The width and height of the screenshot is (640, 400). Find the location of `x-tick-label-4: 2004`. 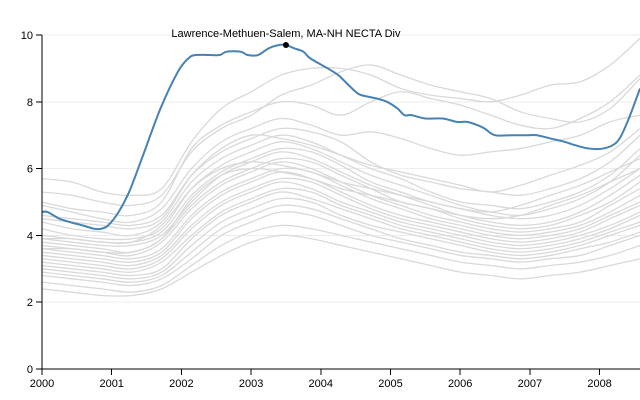

x-tick-label-4: 2004 is located at coordinates (321, 384).